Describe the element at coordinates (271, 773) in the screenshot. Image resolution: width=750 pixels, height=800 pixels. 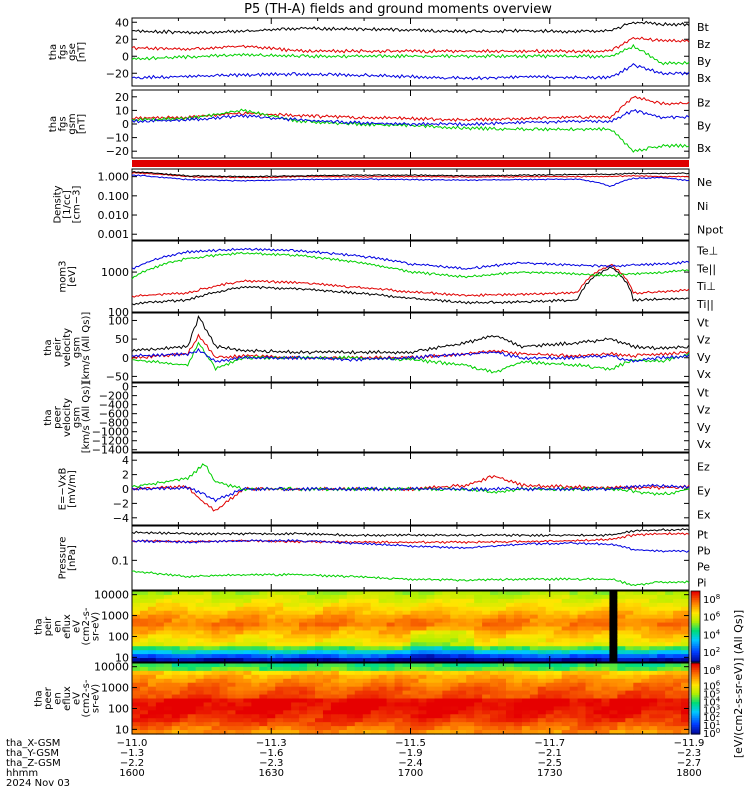
I see `x-tick-label: 1630` at that location.